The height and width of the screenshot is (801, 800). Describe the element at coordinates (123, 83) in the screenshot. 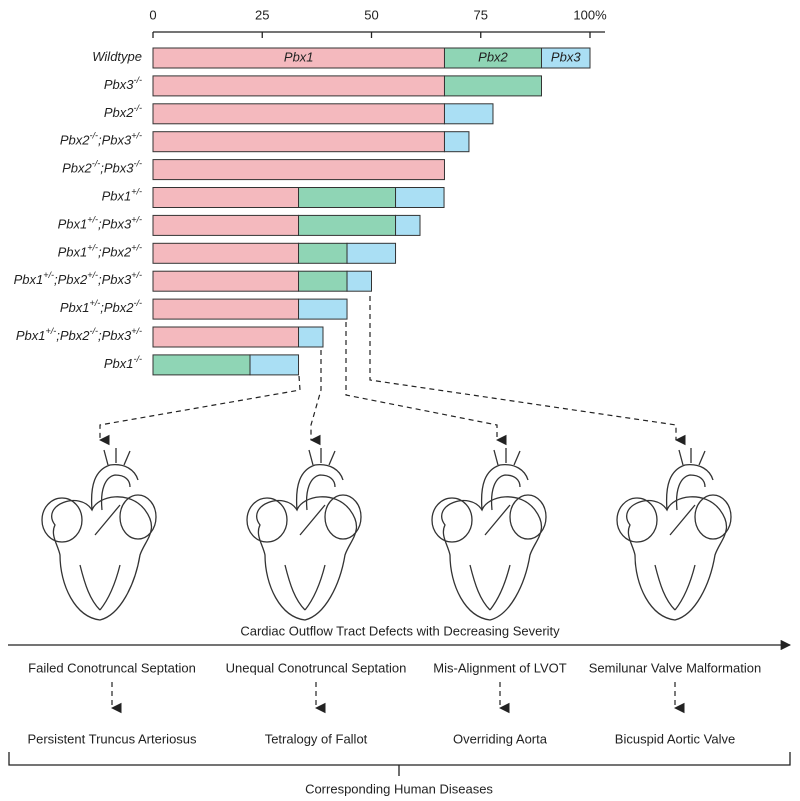

I see `category-label: Pbx3-/-` at that location.